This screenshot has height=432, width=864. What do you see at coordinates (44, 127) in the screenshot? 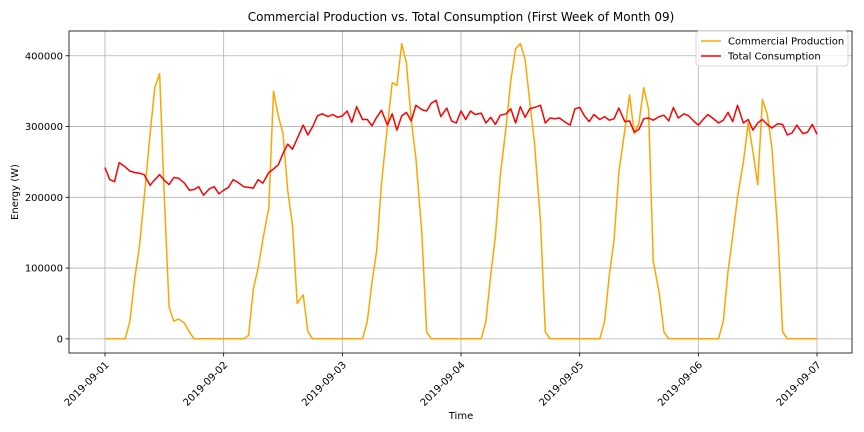
I see `y-tick-label: 300000` at bounding box center [44, 127].